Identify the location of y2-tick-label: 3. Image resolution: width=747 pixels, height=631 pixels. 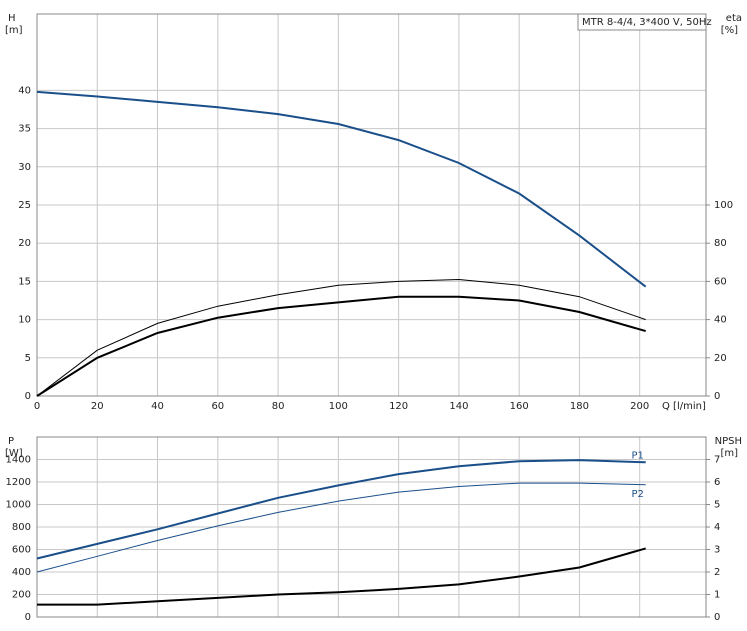
(717, 550).